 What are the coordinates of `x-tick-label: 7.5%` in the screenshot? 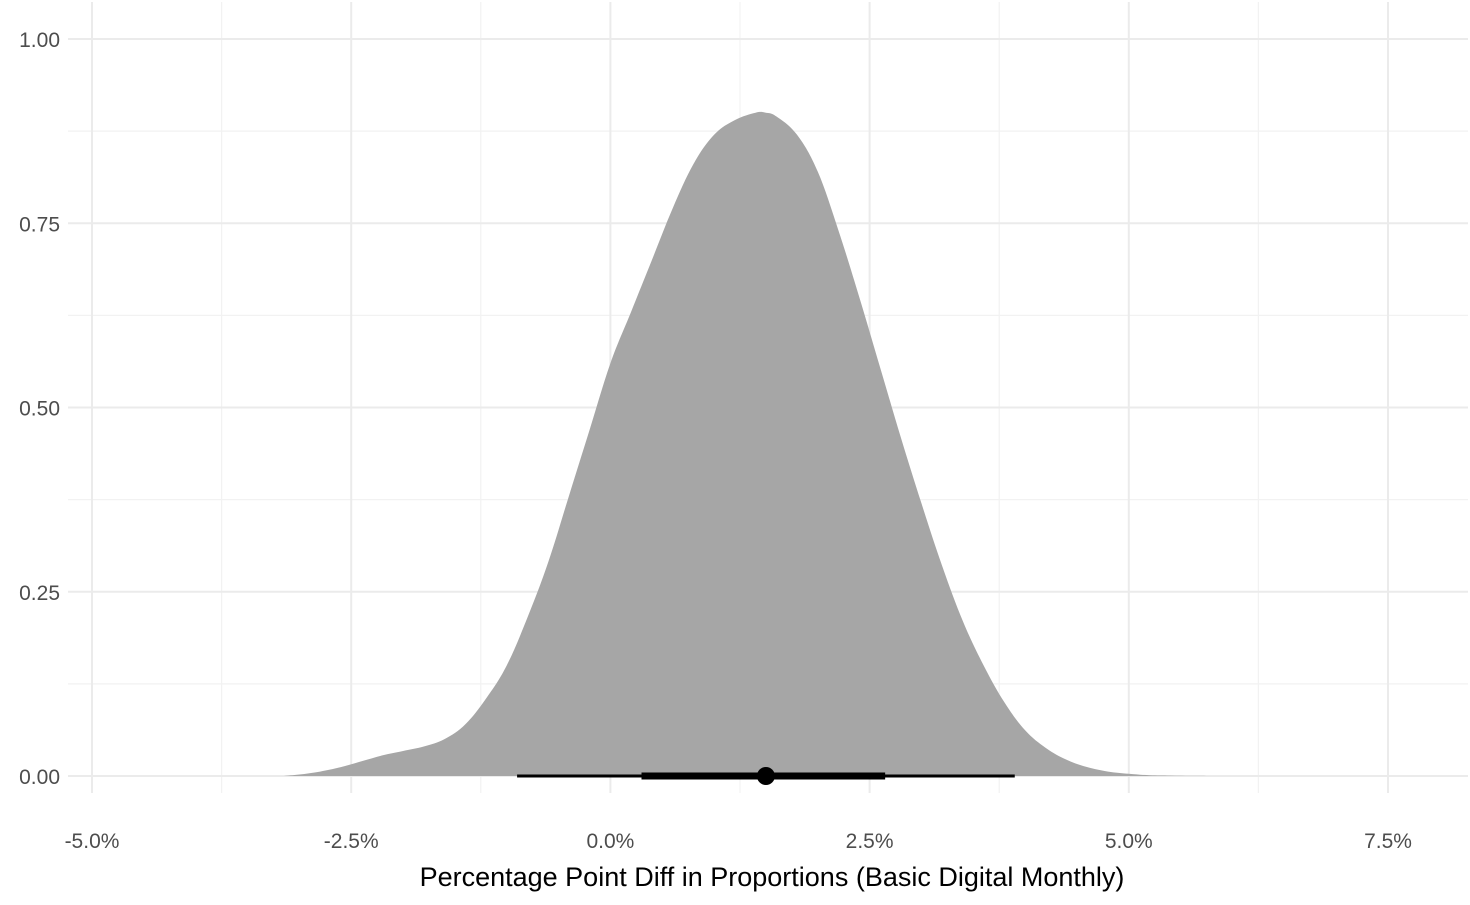 It's located at (1388, 841).